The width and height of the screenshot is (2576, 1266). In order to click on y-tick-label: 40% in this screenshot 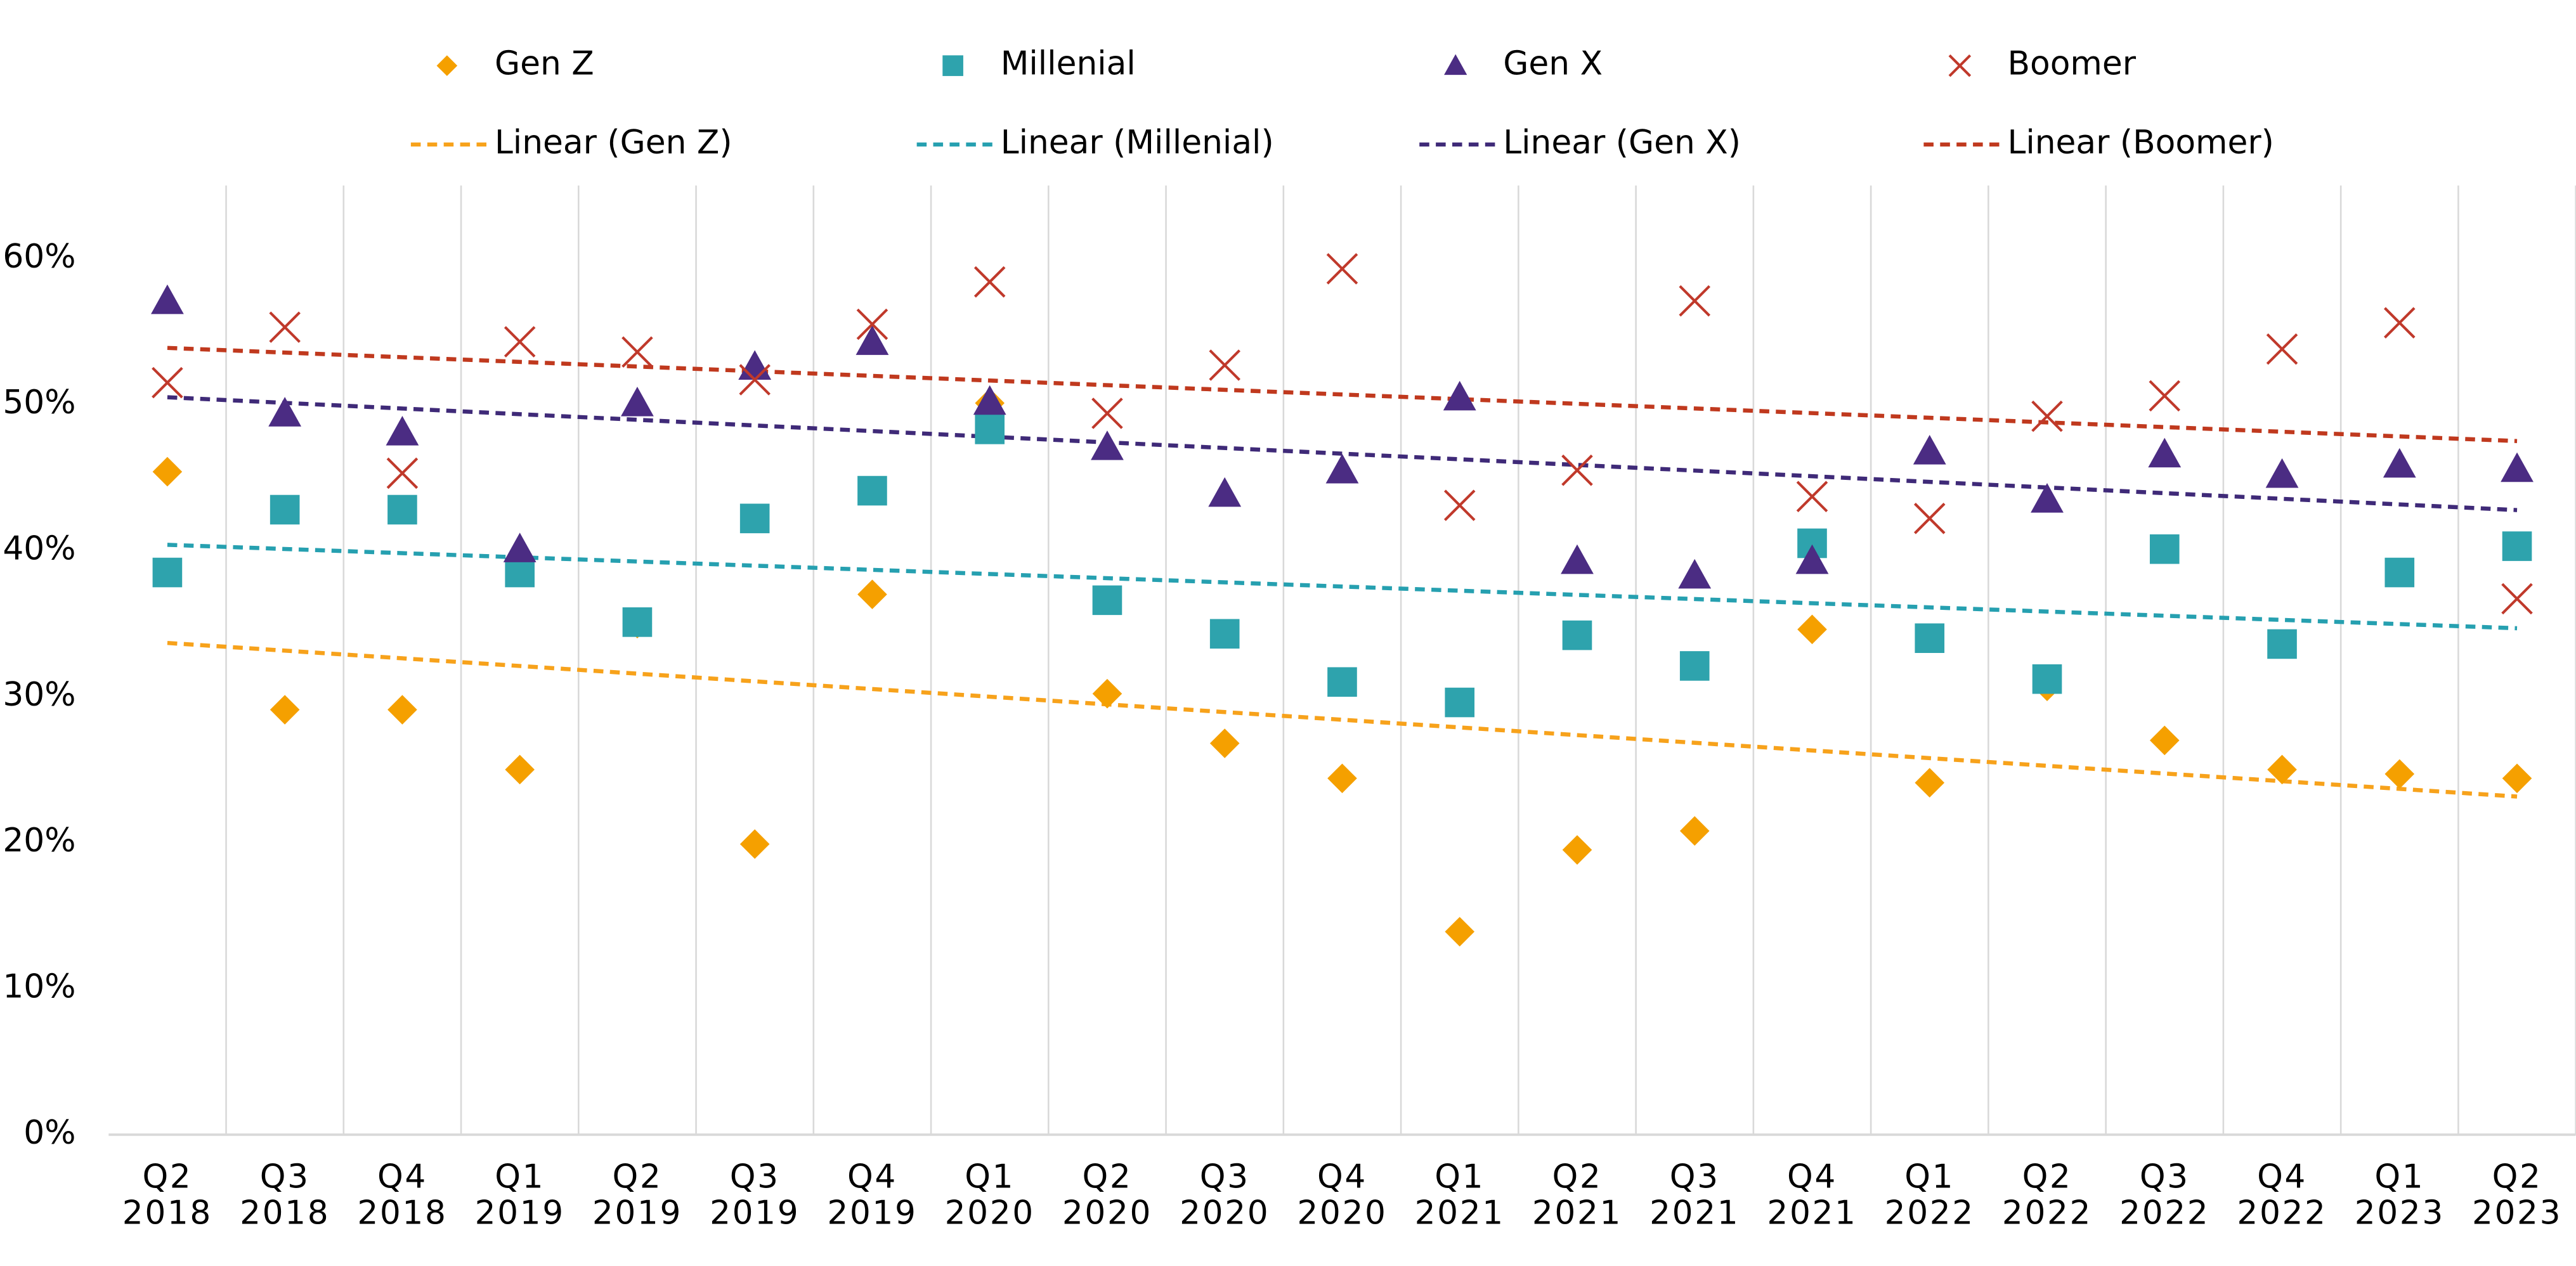, I will do `click(39, 548)`.